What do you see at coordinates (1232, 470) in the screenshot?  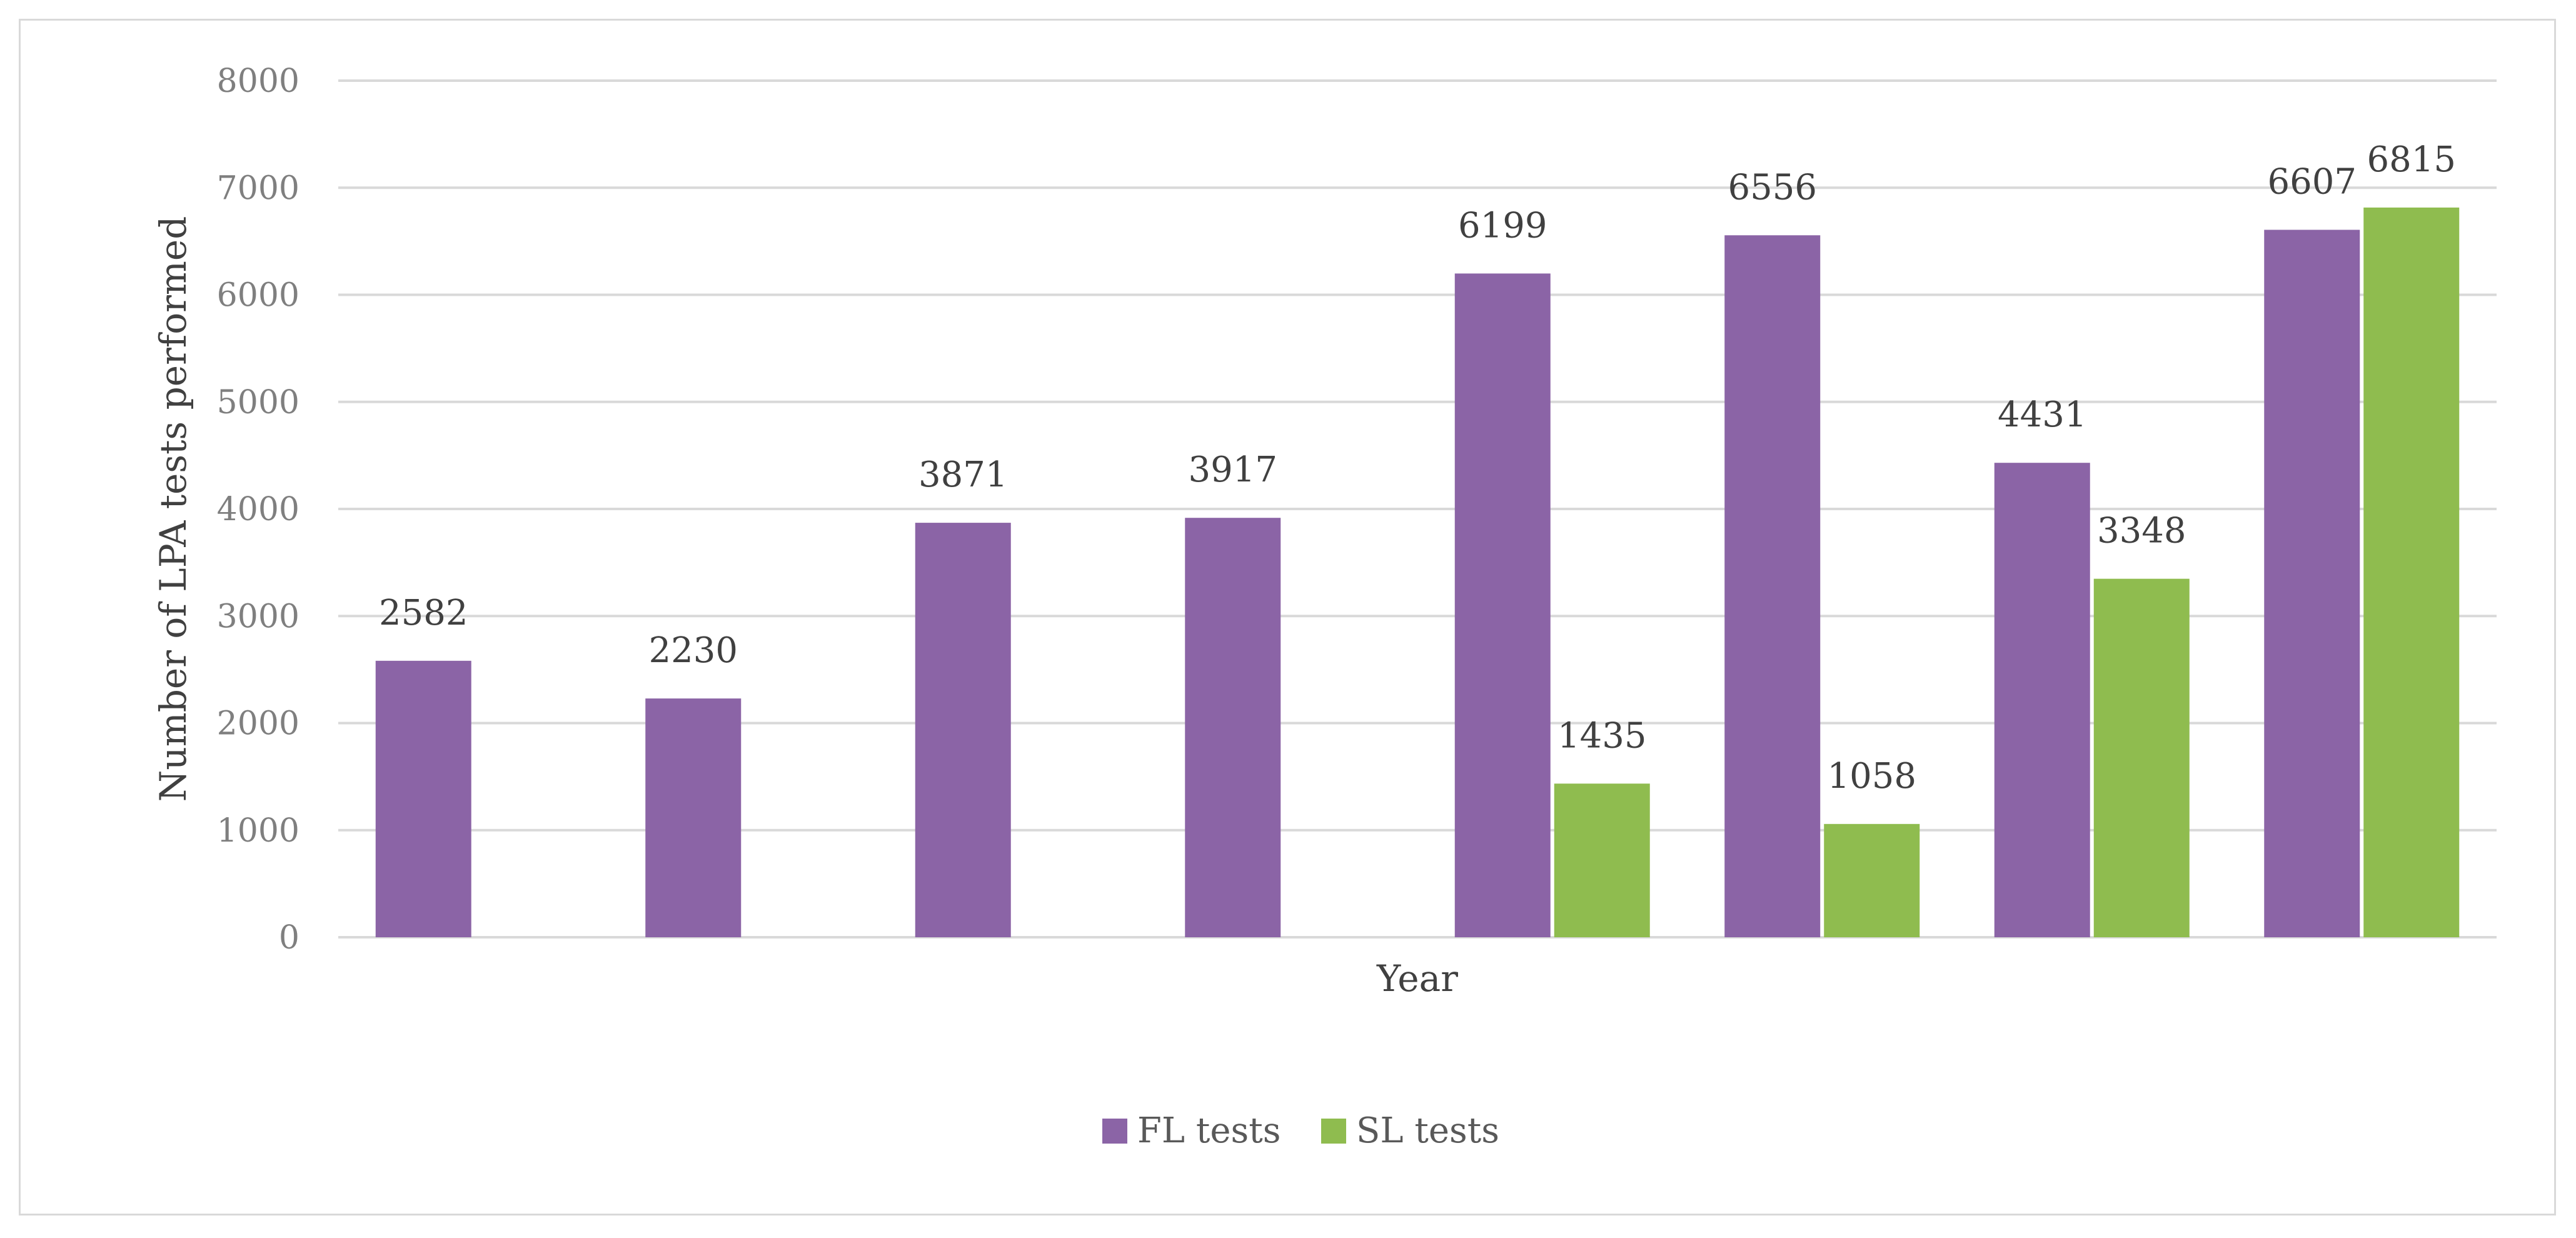 I see `data-label-fl-4: 3917` at bounding box center [1232, 470].